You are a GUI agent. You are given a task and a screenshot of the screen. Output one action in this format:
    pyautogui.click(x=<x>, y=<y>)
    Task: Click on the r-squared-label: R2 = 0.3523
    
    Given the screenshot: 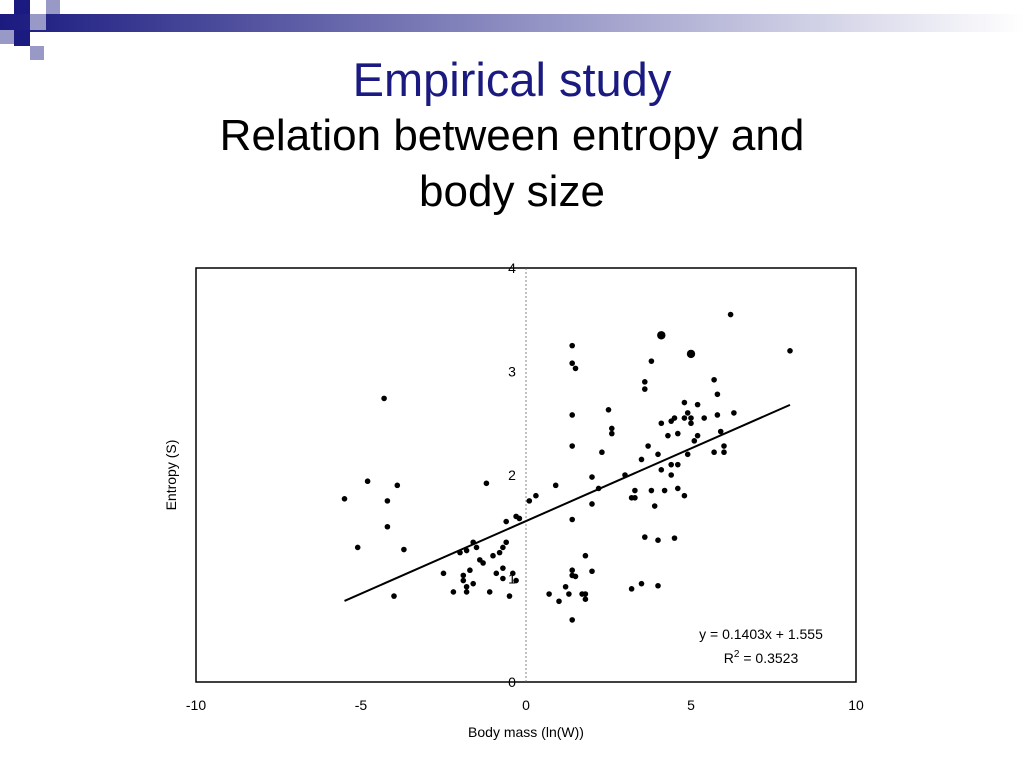 What is the action you would take?
    pyautogui.click(x=761, y=657)
    